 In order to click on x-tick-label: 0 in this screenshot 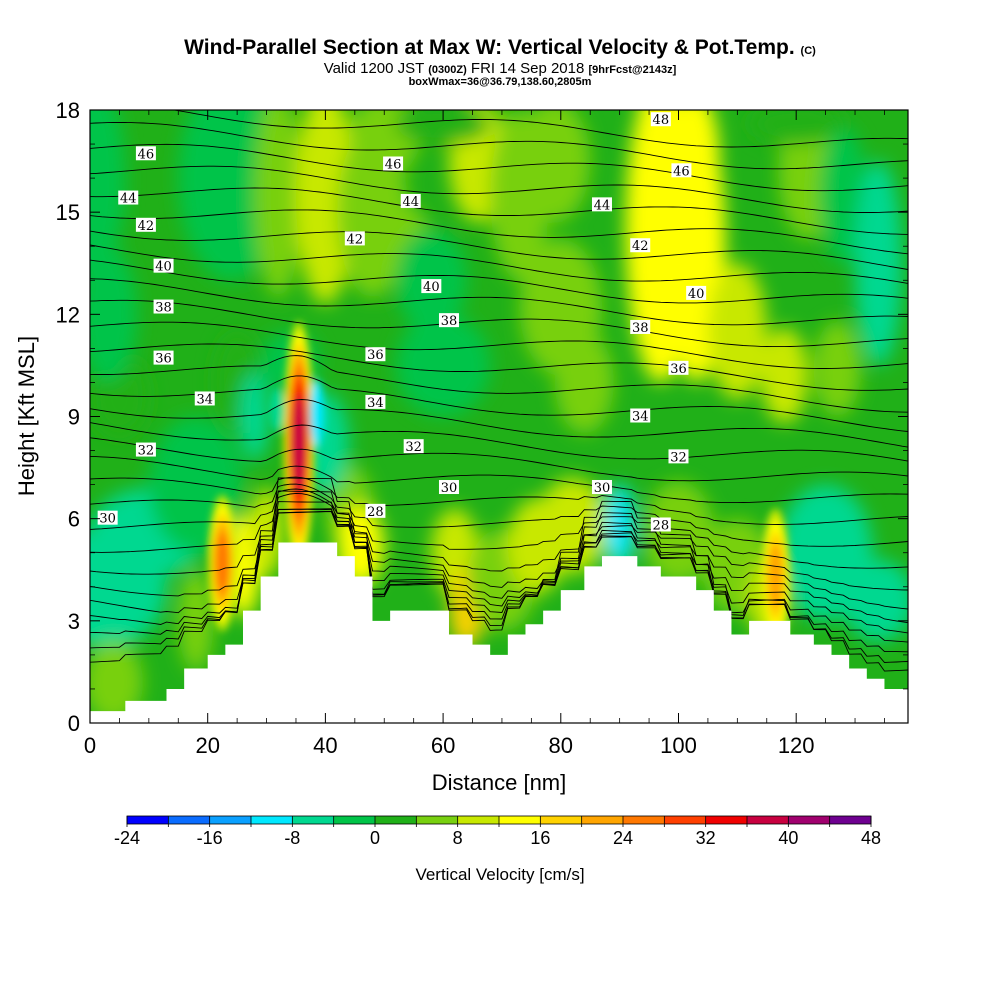, I will do `click(90, 745)`.